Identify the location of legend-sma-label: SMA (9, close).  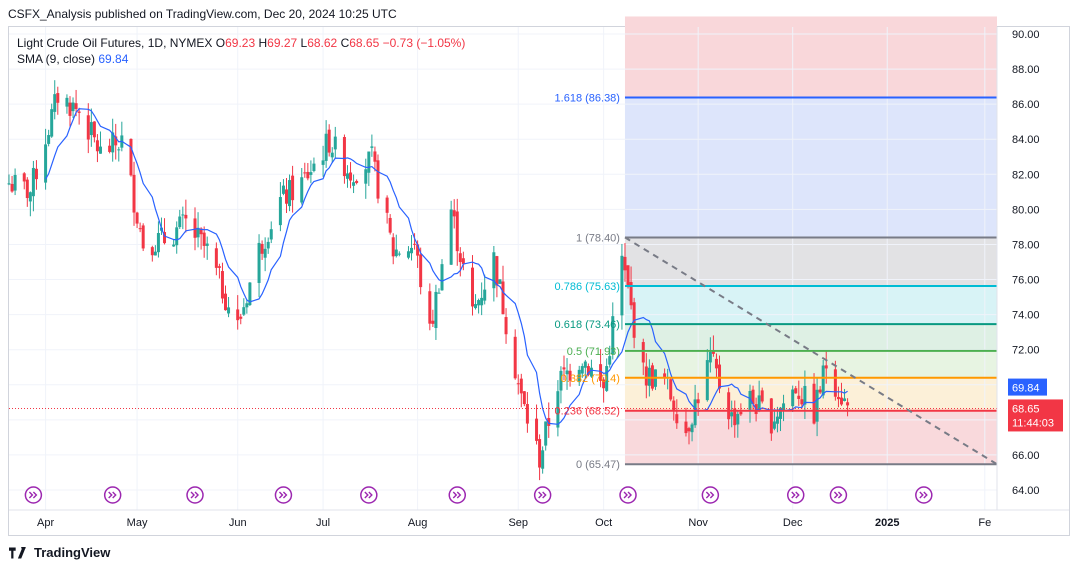
(56, 59).